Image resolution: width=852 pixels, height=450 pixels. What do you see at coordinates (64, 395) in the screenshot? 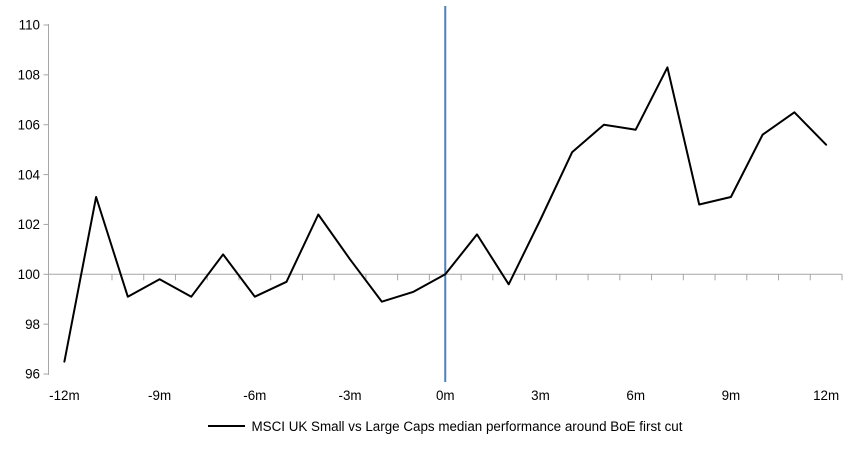
I see `x-tick-label: -12m` at bounding box center [64, 395].